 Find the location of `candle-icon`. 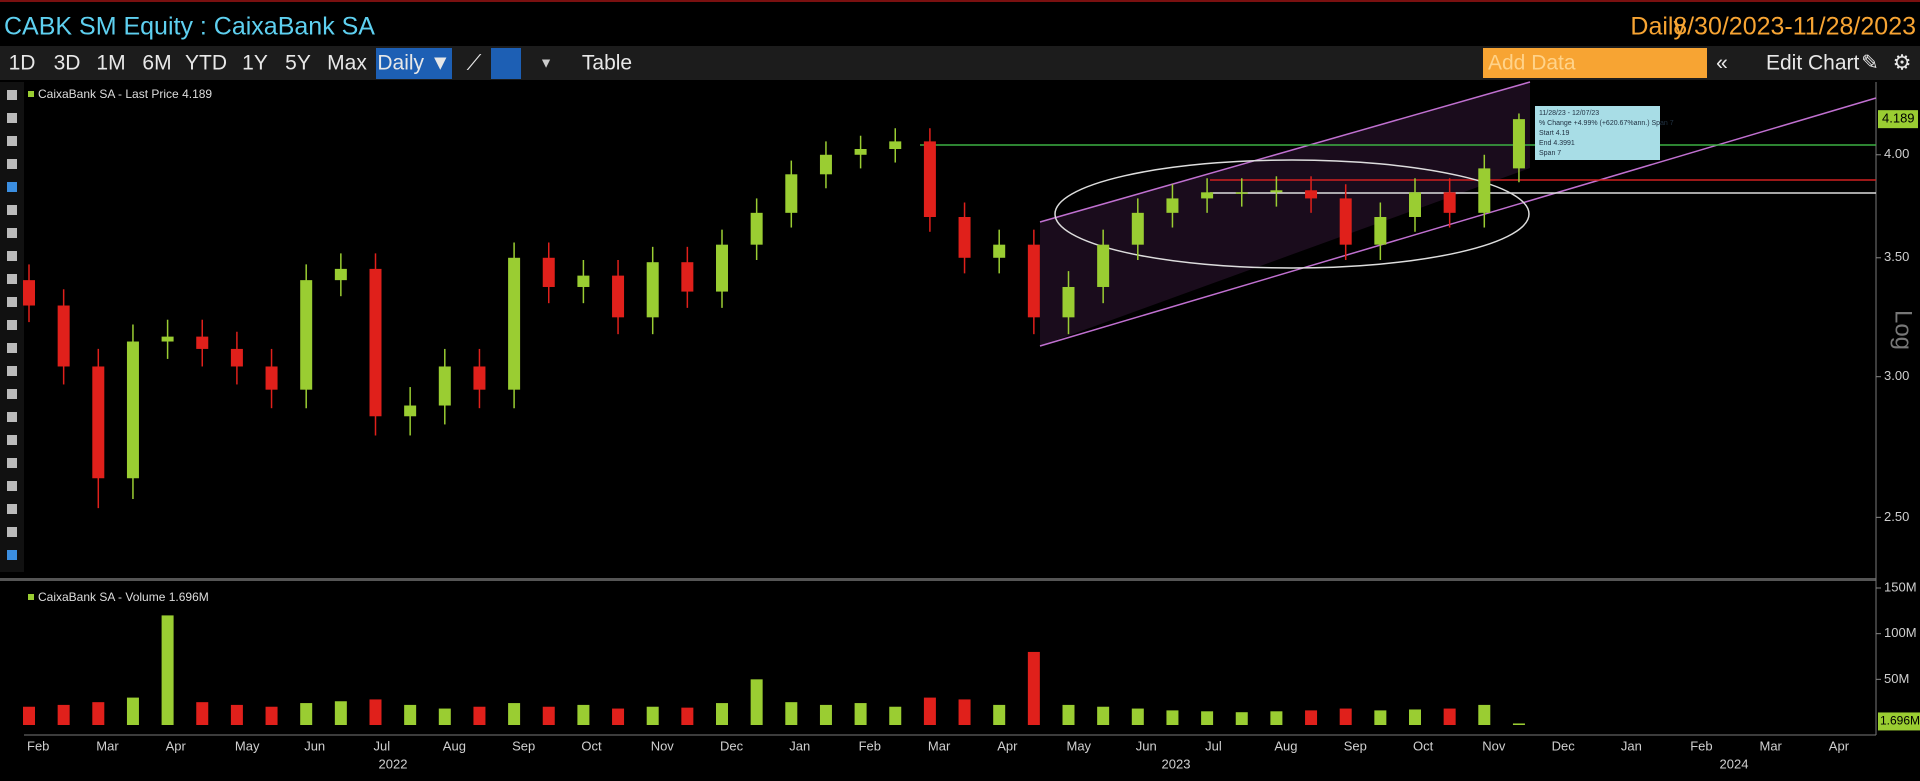

candle-icon is located at coordinates (506, 63).